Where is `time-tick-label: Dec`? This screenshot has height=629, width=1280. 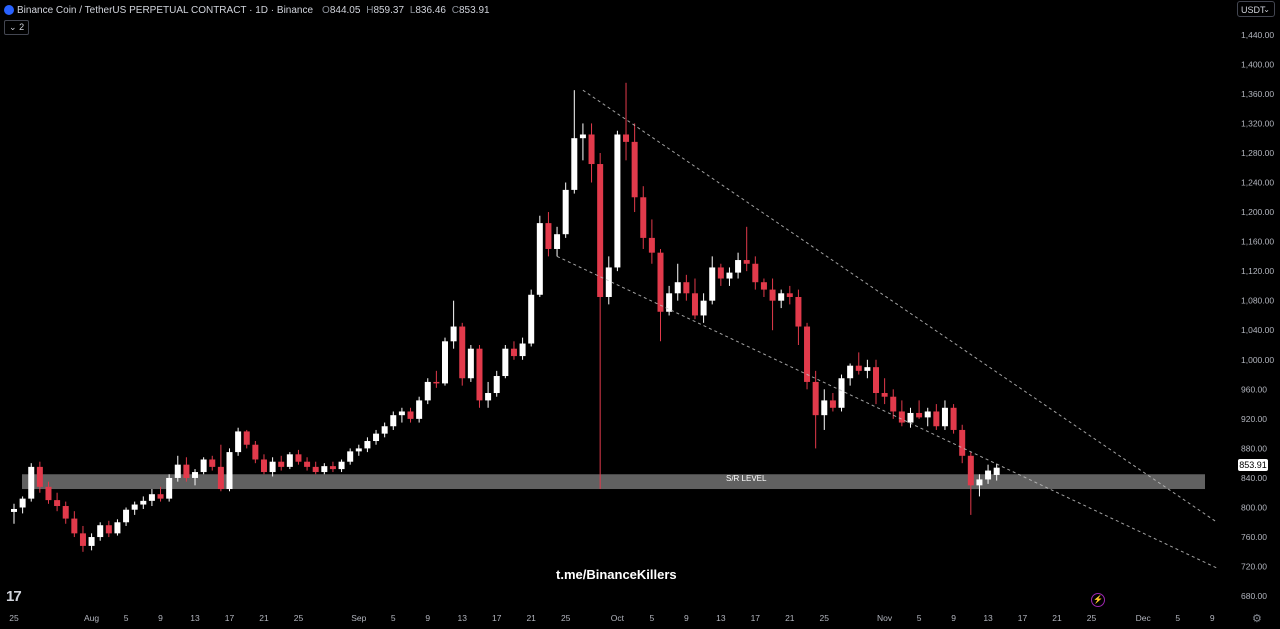 time-tick-label: Dec is located at coordinates (1144, 618).